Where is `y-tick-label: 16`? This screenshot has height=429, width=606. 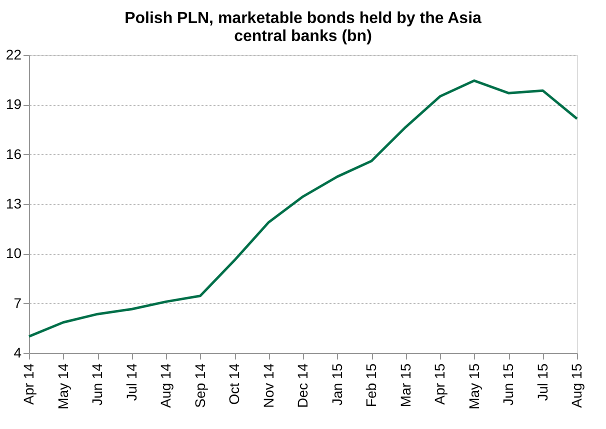
y-tick-label: 16 is located at coordinates (14, 154).